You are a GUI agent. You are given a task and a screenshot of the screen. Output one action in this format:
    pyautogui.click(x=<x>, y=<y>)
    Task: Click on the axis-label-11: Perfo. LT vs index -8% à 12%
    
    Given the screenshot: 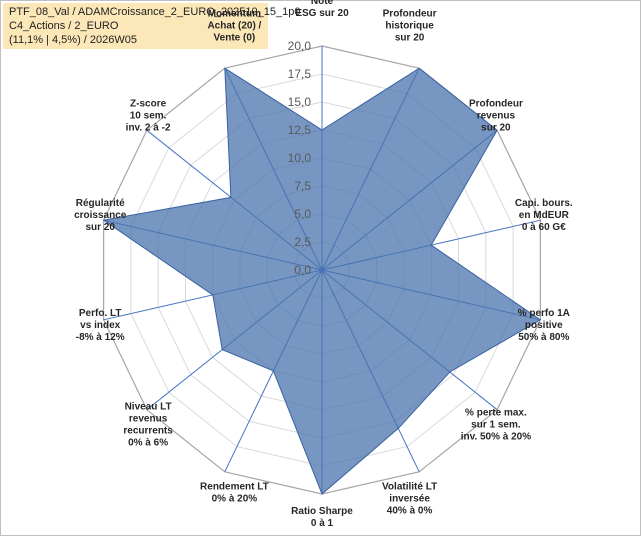 What is the action you would take?
    pyautogui.click(x=100, y=325)
    